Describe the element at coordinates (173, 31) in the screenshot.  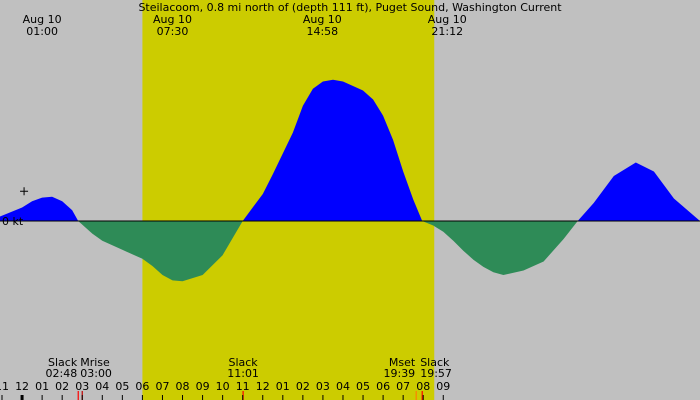
I see `top-label-time: 07:30` at that location.